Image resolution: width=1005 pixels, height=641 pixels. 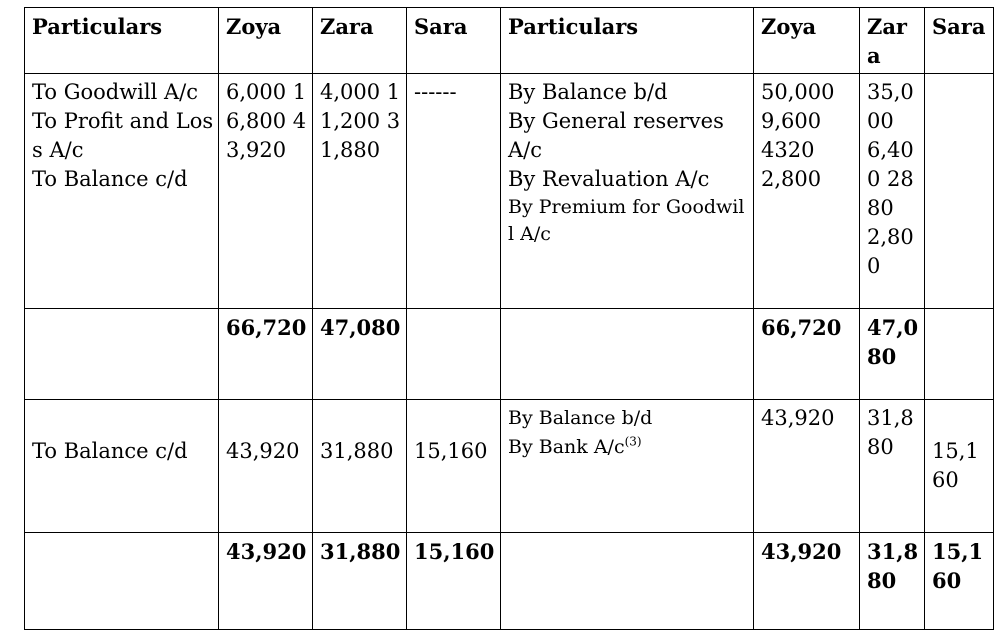 What do you see at coordinates (627, 40) in the screenshot?
I see `header-particulars-right: Particulars` at bounding box center [627, 40].